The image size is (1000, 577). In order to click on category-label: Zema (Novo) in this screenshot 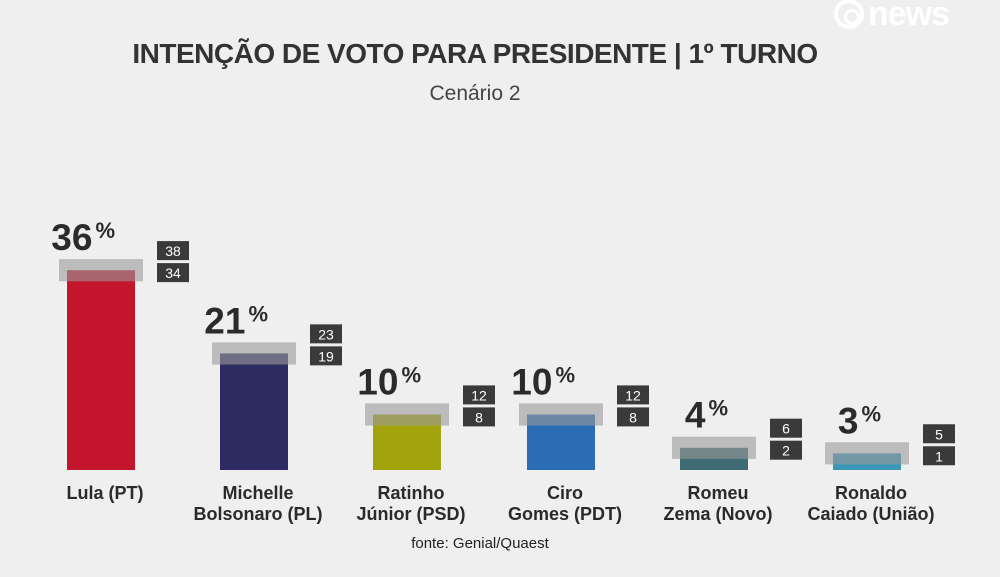, I will do `click(717, 514)`.